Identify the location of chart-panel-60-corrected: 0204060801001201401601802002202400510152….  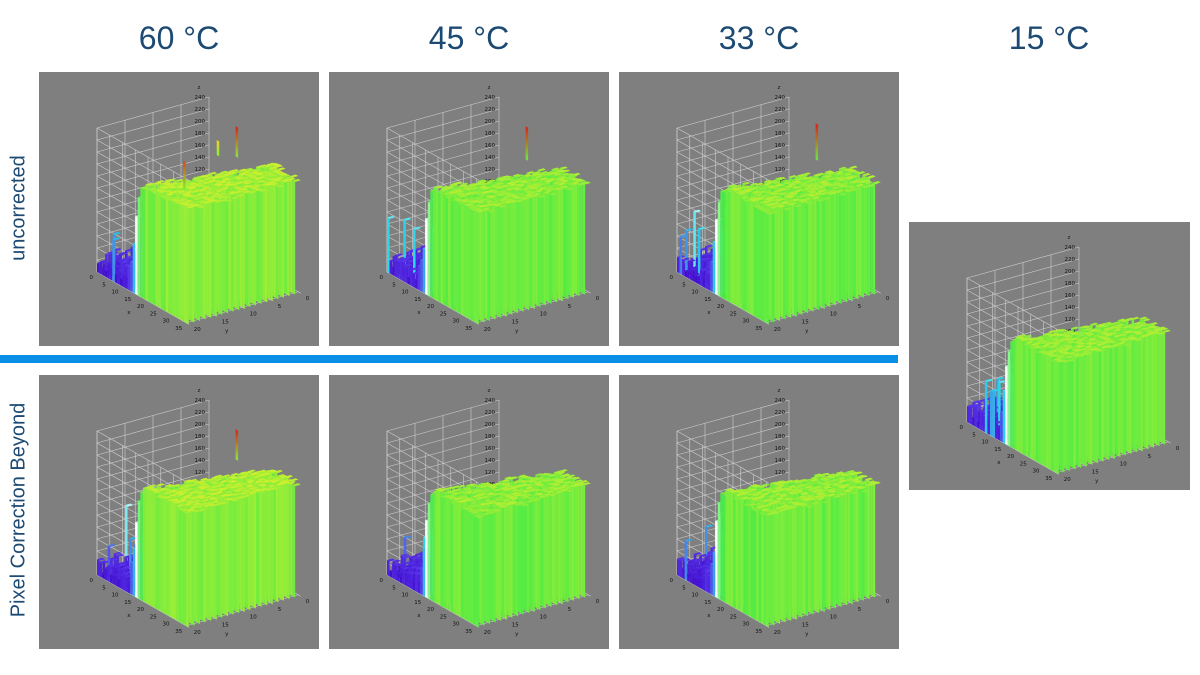
(179, 512).